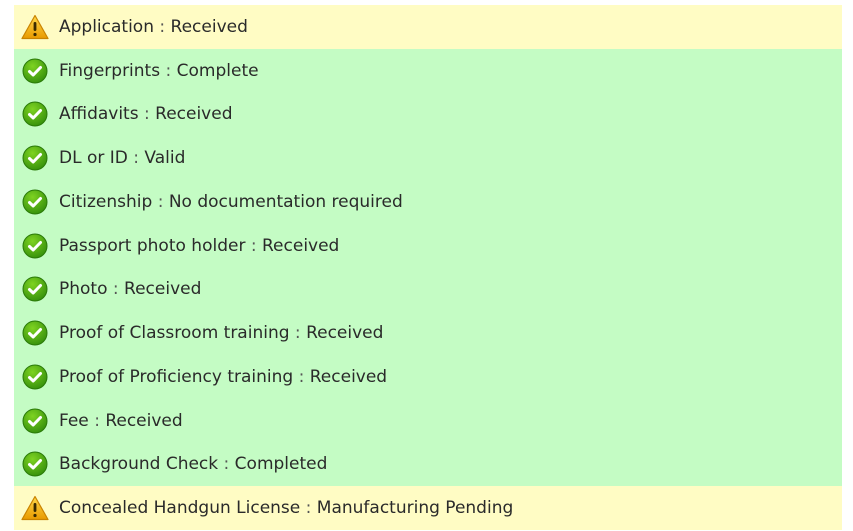 The width and height of the screenshot is (853, 531). Describe the element at coordinates (93, 158) in the screenshot. I see `status-label: DL or ID` at that location.